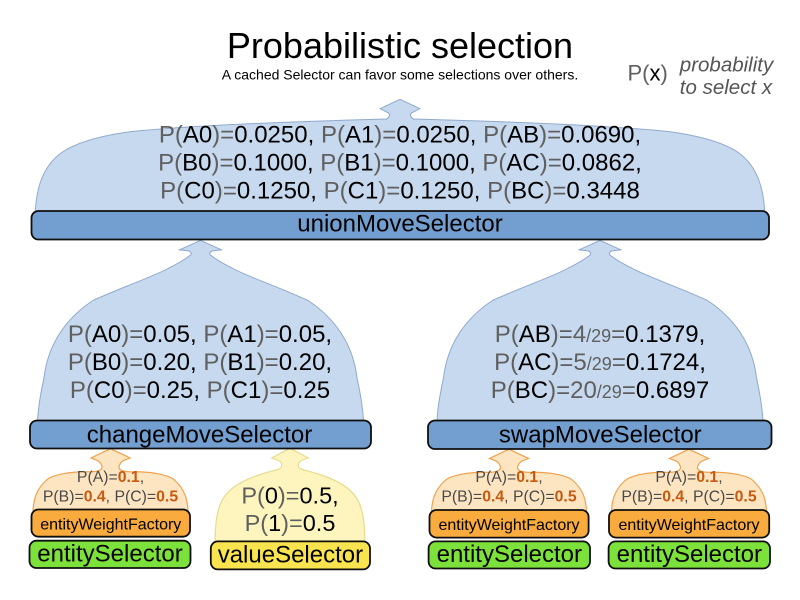  Describe the element at coordinates (600, 362) in the screenshot. I see `svg-text: P(AC)=5/29=0.1724,` at that location.